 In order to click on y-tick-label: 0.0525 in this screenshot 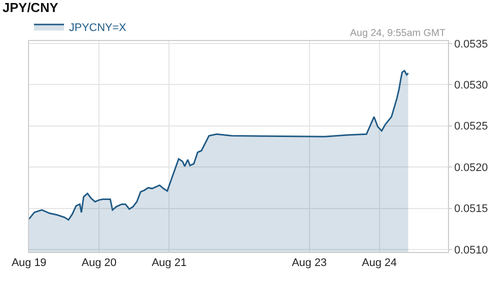, I will do `click(471, 126)`.